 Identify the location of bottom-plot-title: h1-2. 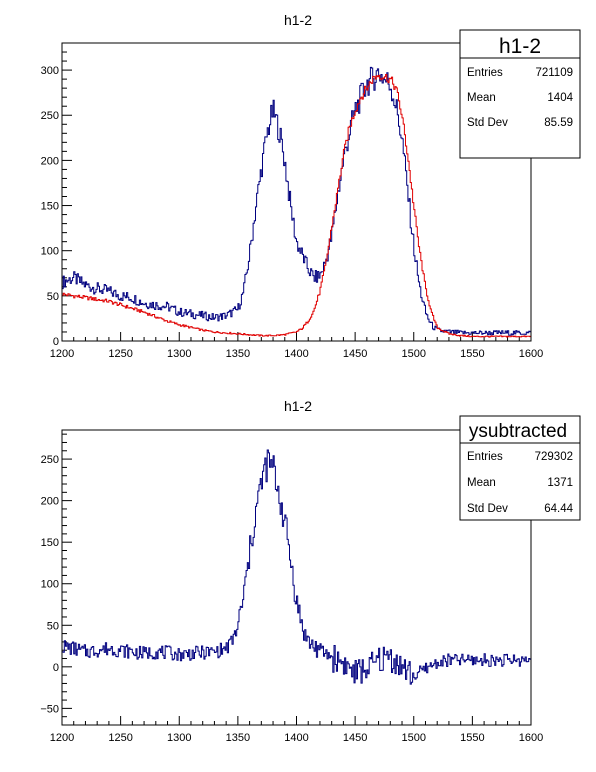
(298, 406).